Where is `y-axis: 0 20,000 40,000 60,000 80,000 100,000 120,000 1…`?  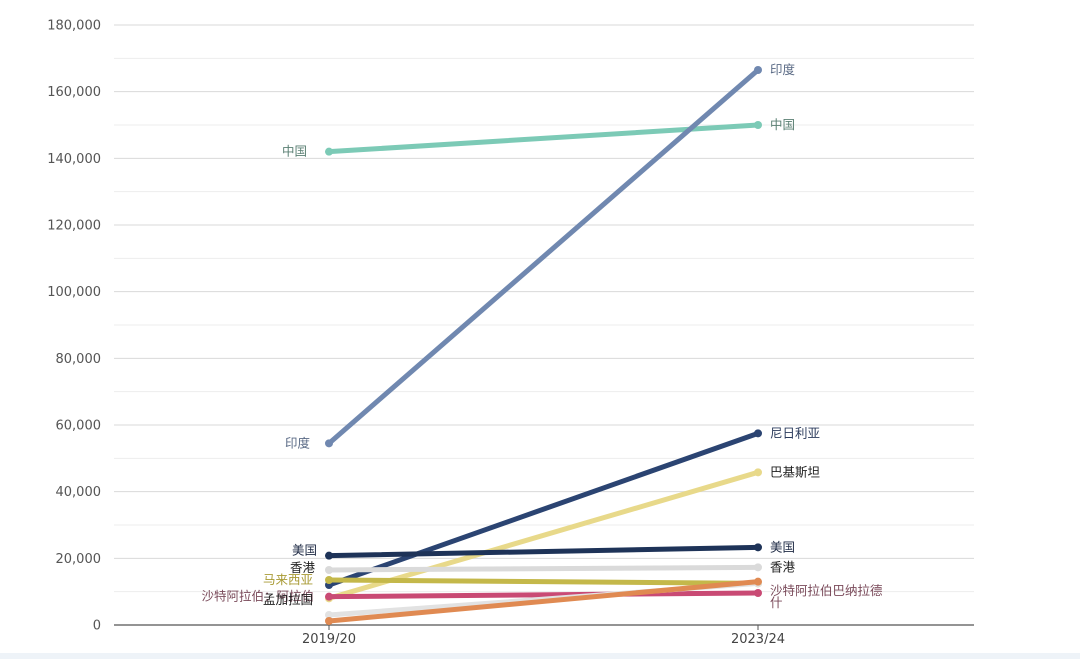
y-axis: 0 20,000 40,000 60,000 80,000 100,000 120,000 1… is located at coordinates (74, 326).